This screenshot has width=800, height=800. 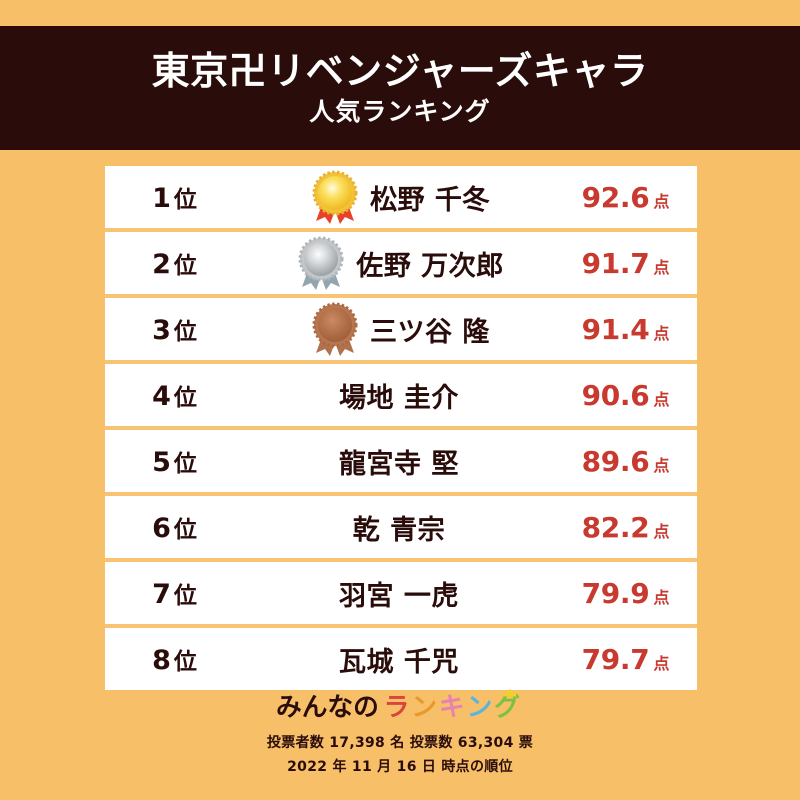 I want to click on name-cell: 松野 千冬, so click(x=399, y=198).